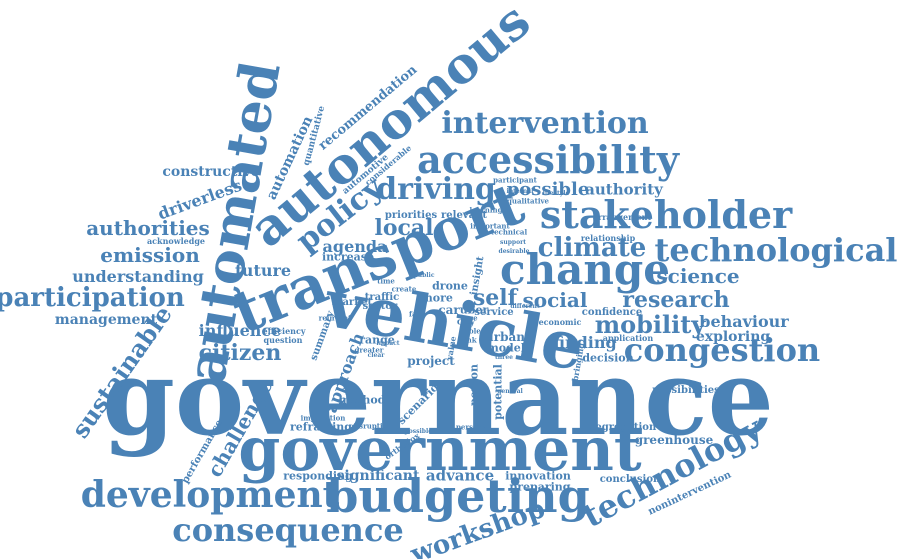  I want to click on word-question: question, so click(283, 340).